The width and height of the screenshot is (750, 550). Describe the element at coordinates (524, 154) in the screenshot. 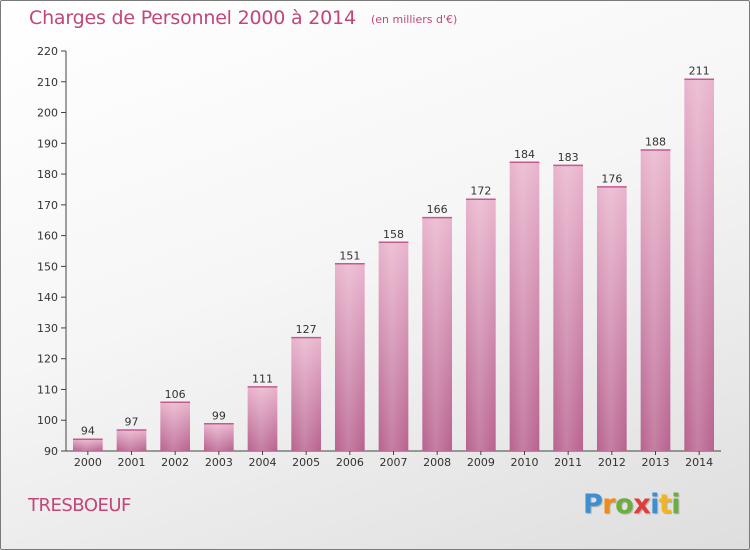

I see `data-label: 184` at that location.